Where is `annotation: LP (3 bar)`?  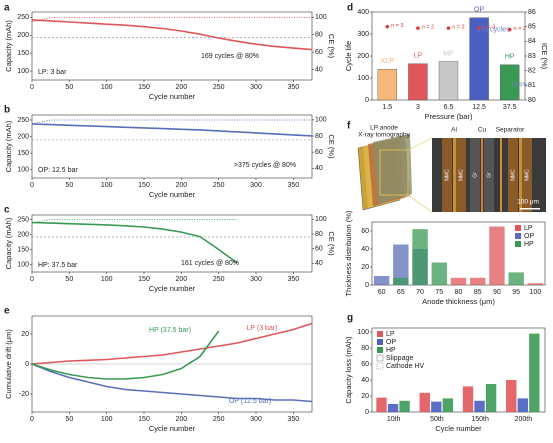
annotation: LP (3 bar) is located at coordinates (262, 328).